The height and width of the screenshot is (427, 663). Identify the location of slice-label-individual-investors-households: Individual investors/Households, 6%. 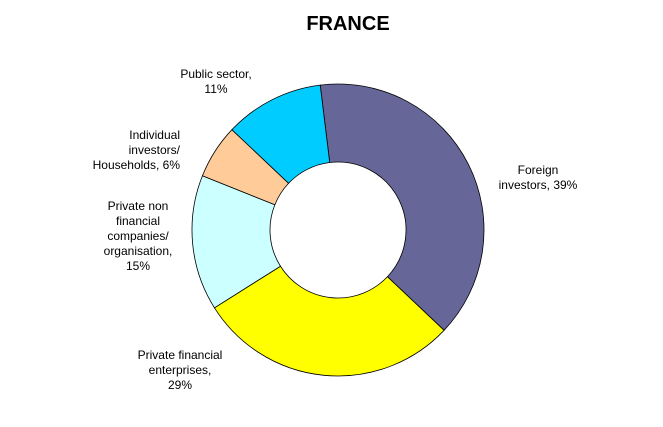
(137, 150).